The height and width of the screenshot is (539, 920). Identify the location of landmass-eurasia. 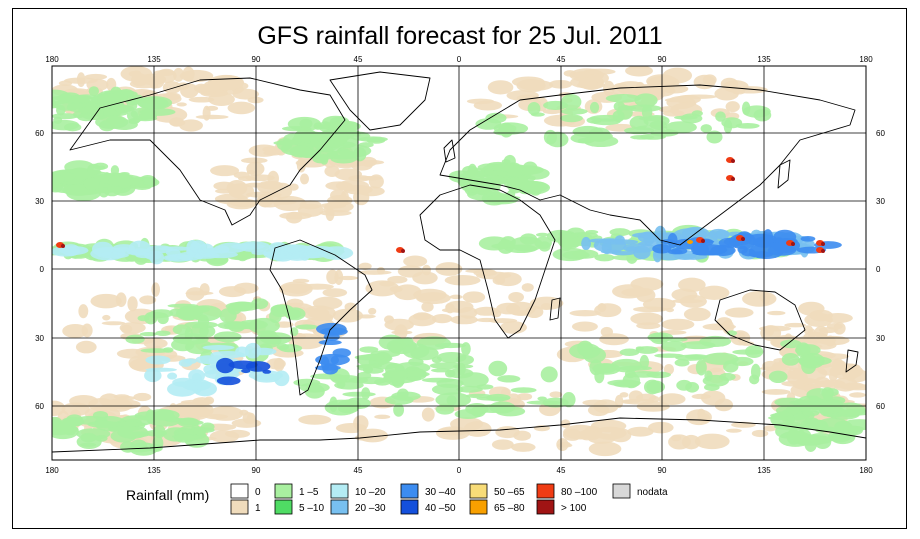
(647, 165).